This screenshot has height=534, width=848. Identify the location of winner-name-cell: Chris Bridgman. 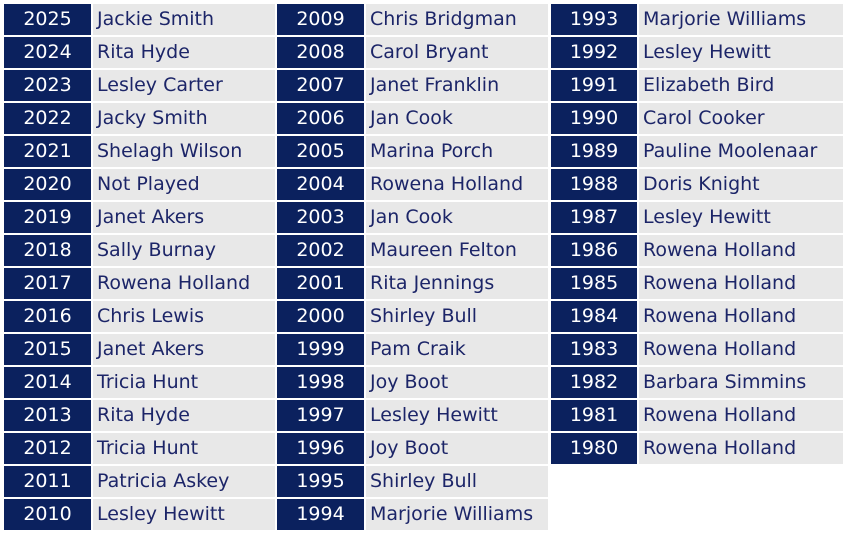
(457, 19).